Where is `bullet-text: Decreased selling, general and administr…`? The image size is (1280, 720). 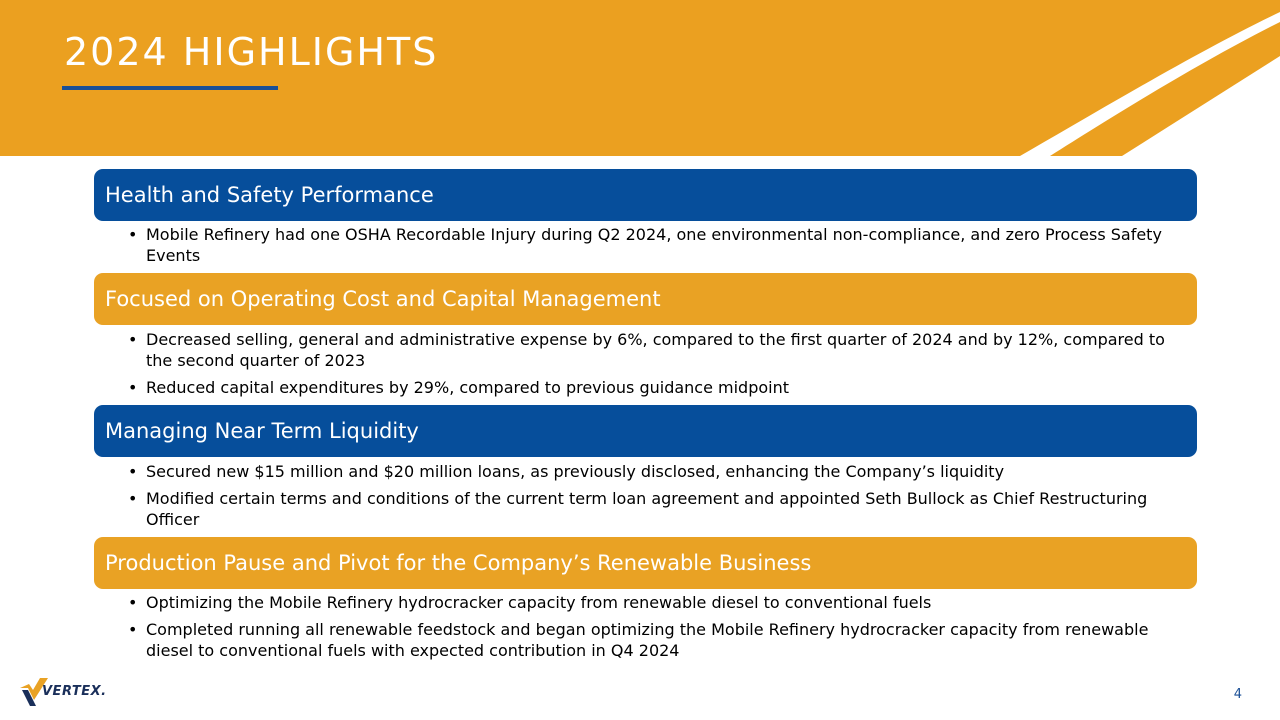
bullet-text: Decreased selling, general and administr… is located at coordinates (655, 350).